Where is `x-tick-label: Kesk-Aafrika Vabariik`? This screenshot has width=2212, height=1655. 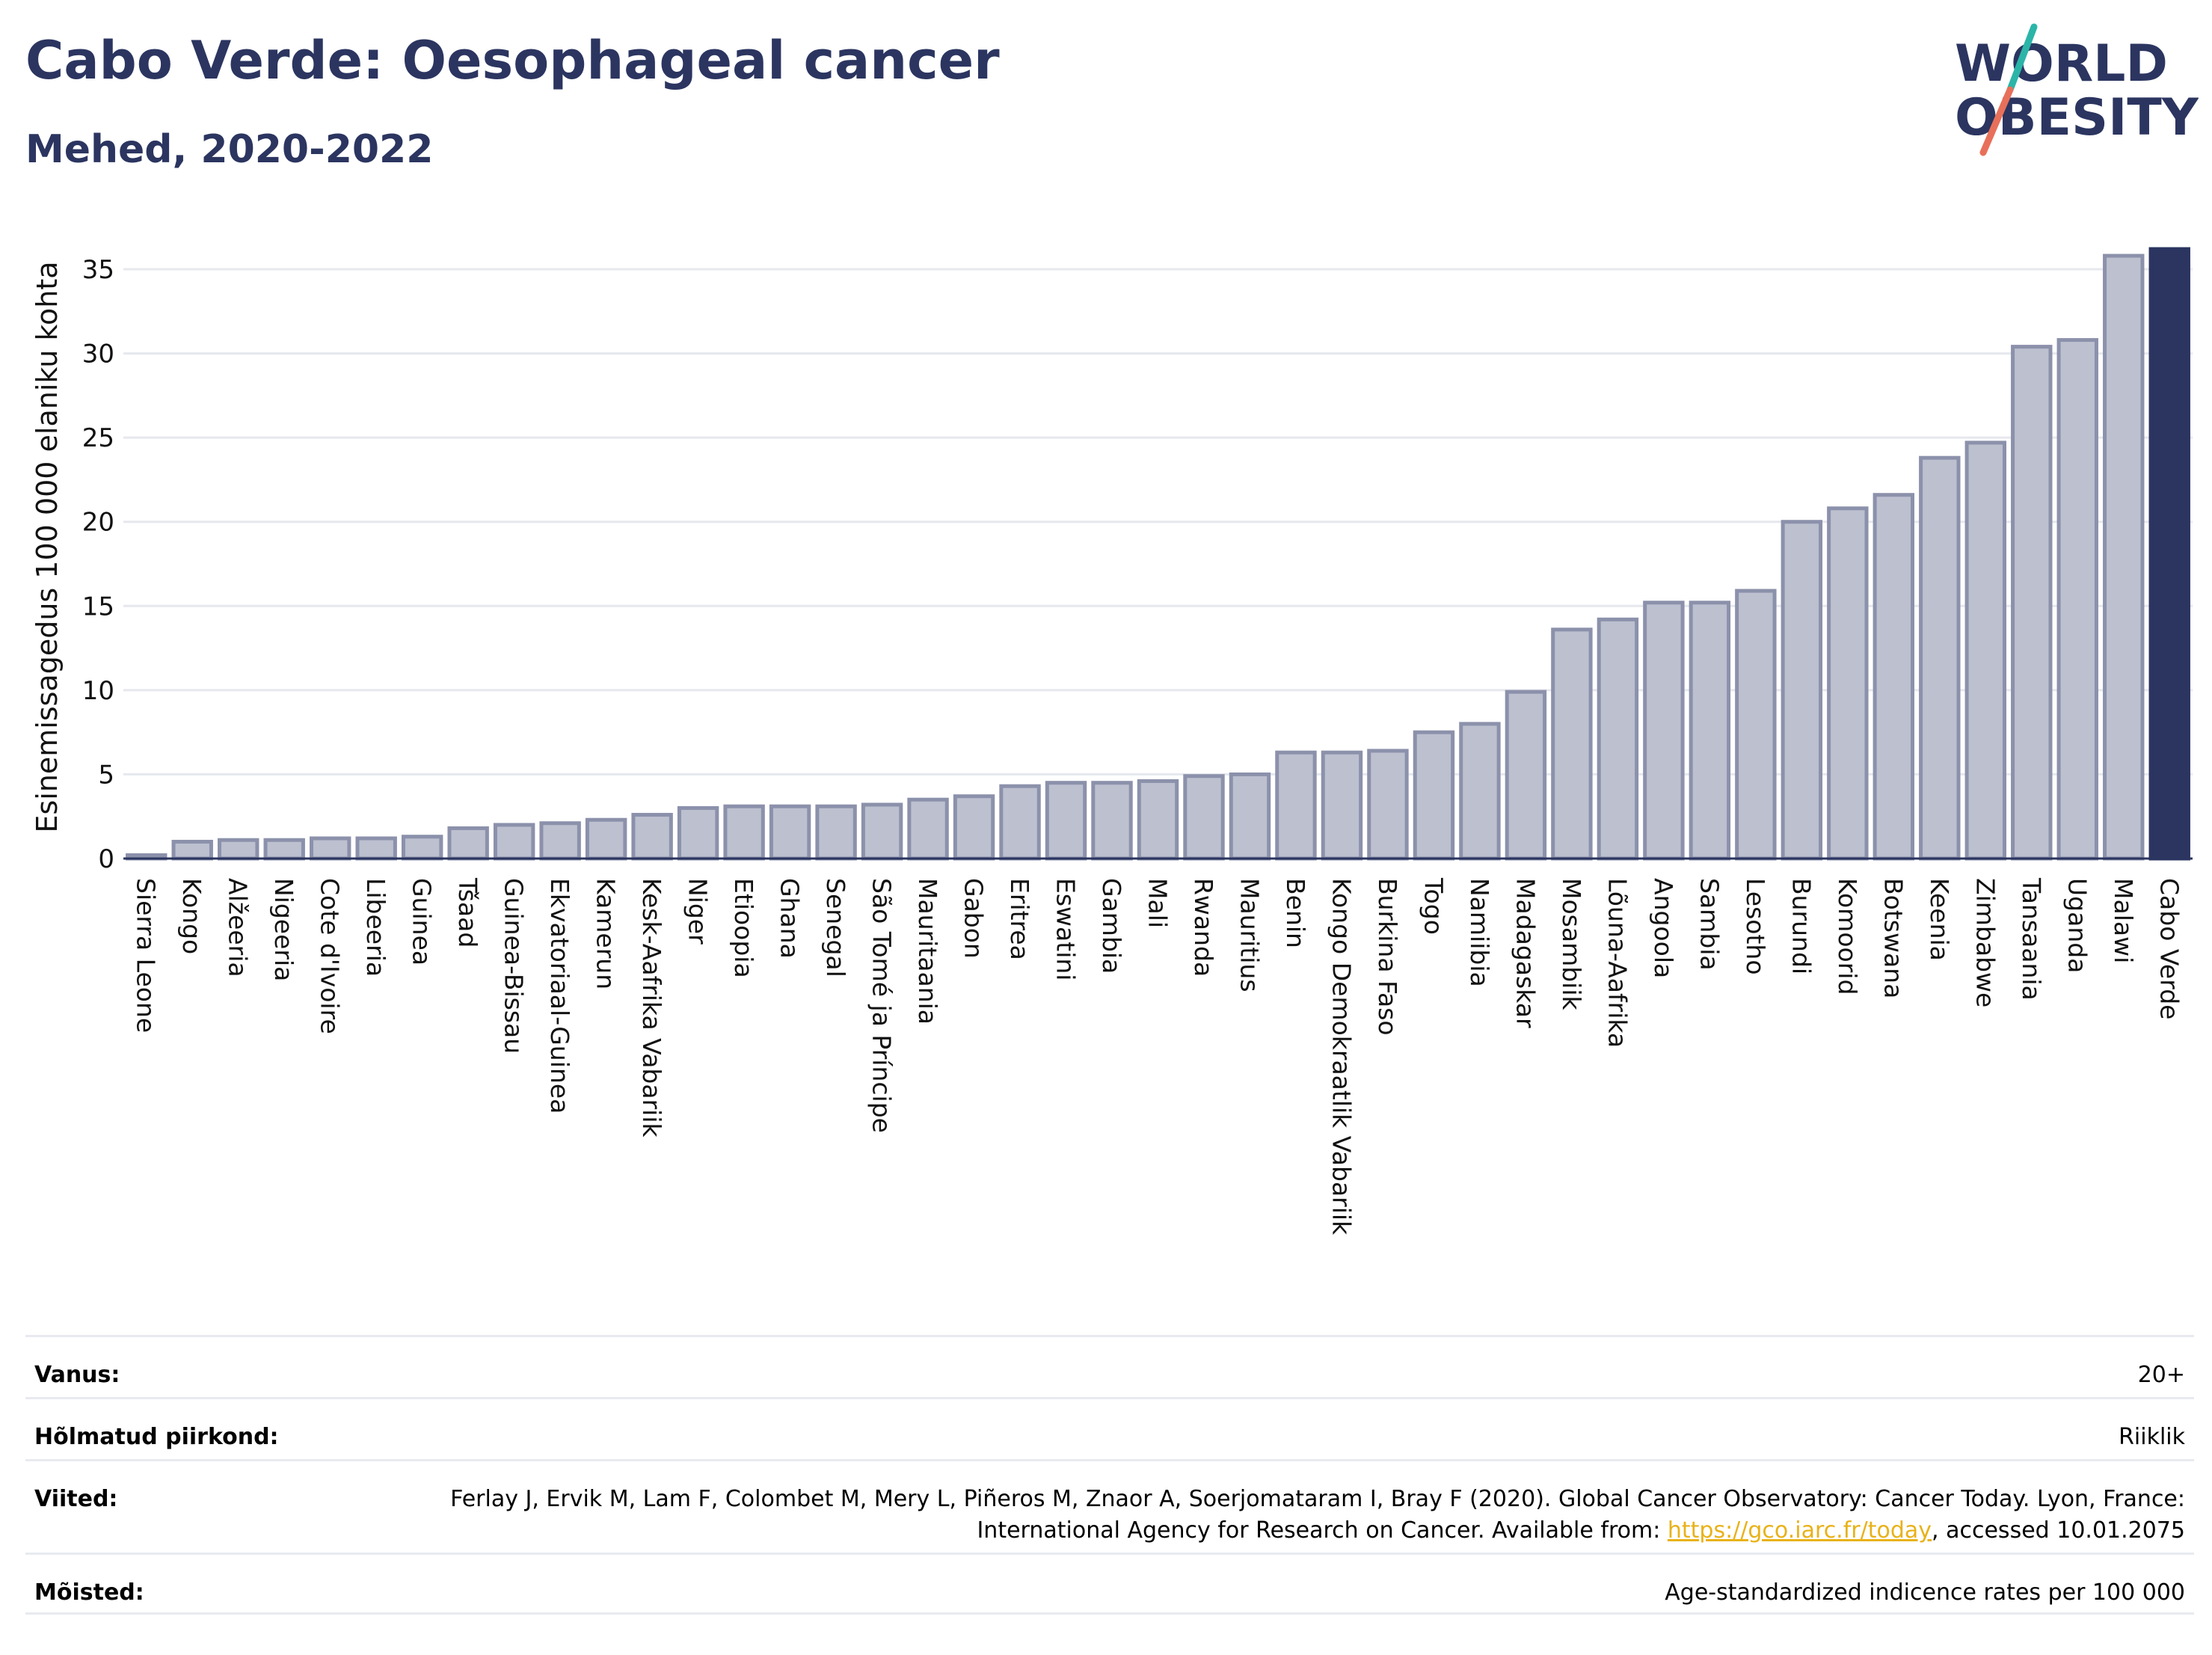
x-tick-label: Kesk-Aafrika Vabariik is located at coordinates (651, 1007).